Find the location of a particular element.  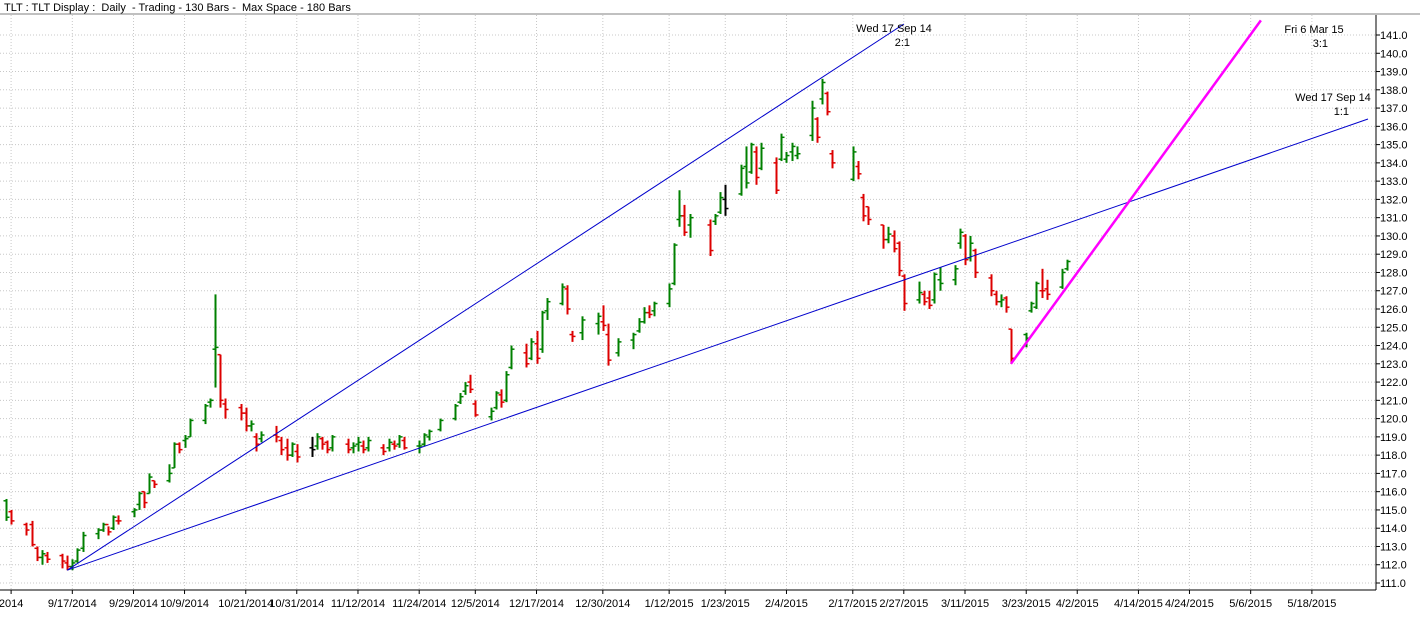

y-tick-label: 135.0 is located at coordinates (1394, 146).